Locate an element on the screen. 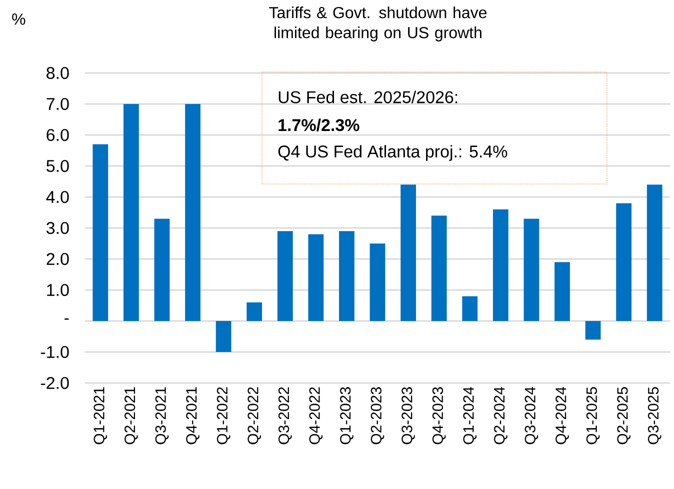 The width and height of the screenshot is (674, 489). y-tick-label: 4.0 is located at coordinates (57, 197).